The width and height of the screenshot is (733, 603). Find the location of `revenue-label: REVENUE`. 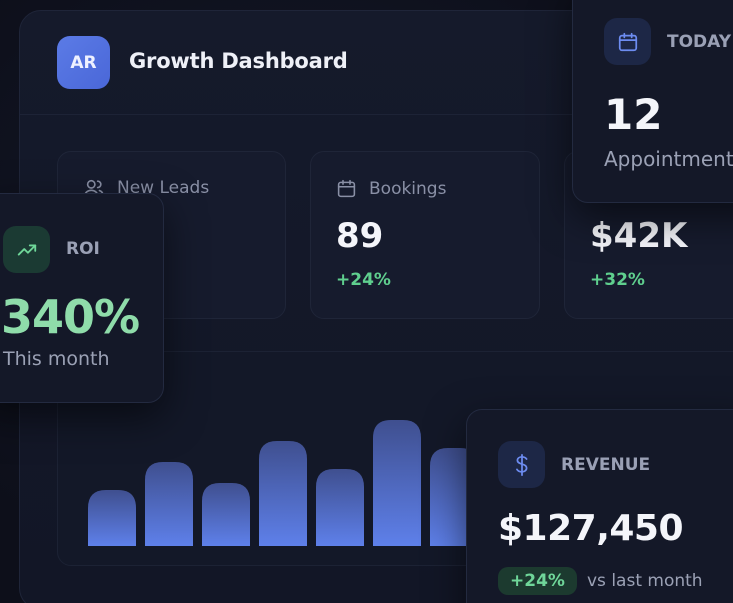

revenue-label: REVENUE is located at coordinates (606, 465).